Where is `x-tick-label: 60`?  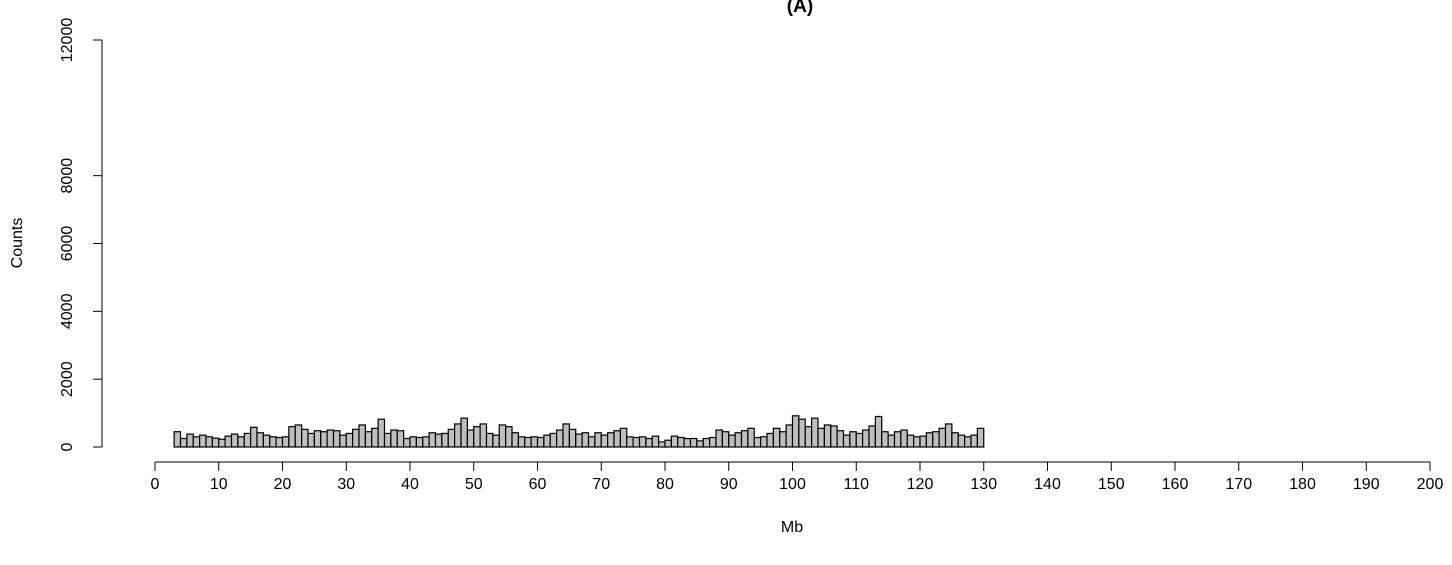 x-tick-label: 60 is located at coordinates (538, 484).